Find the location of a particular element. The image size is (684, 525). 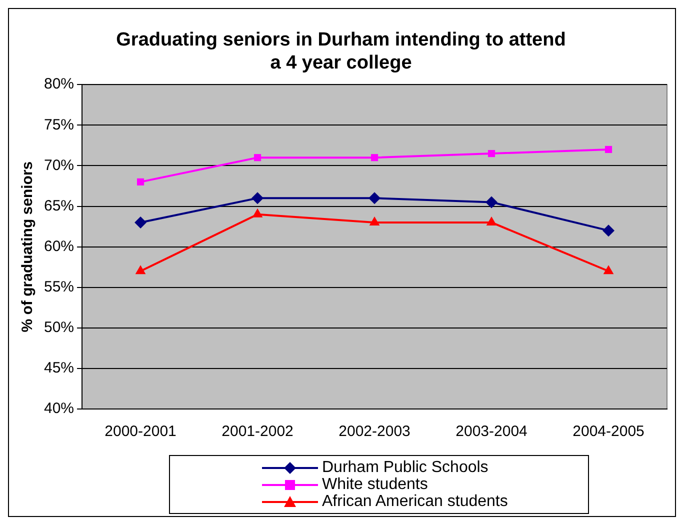

x-tick-label: 2004-2005 is located at coordinates (608, 431).